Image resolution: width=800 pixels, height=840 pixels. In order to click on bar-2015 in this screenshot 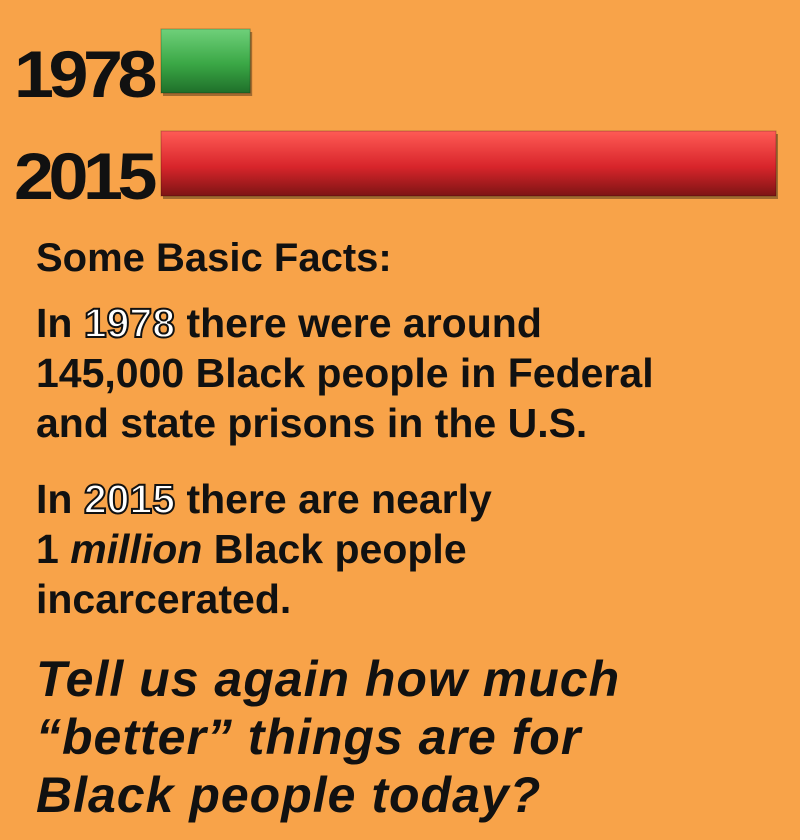, I will do `click(468, 163)`.